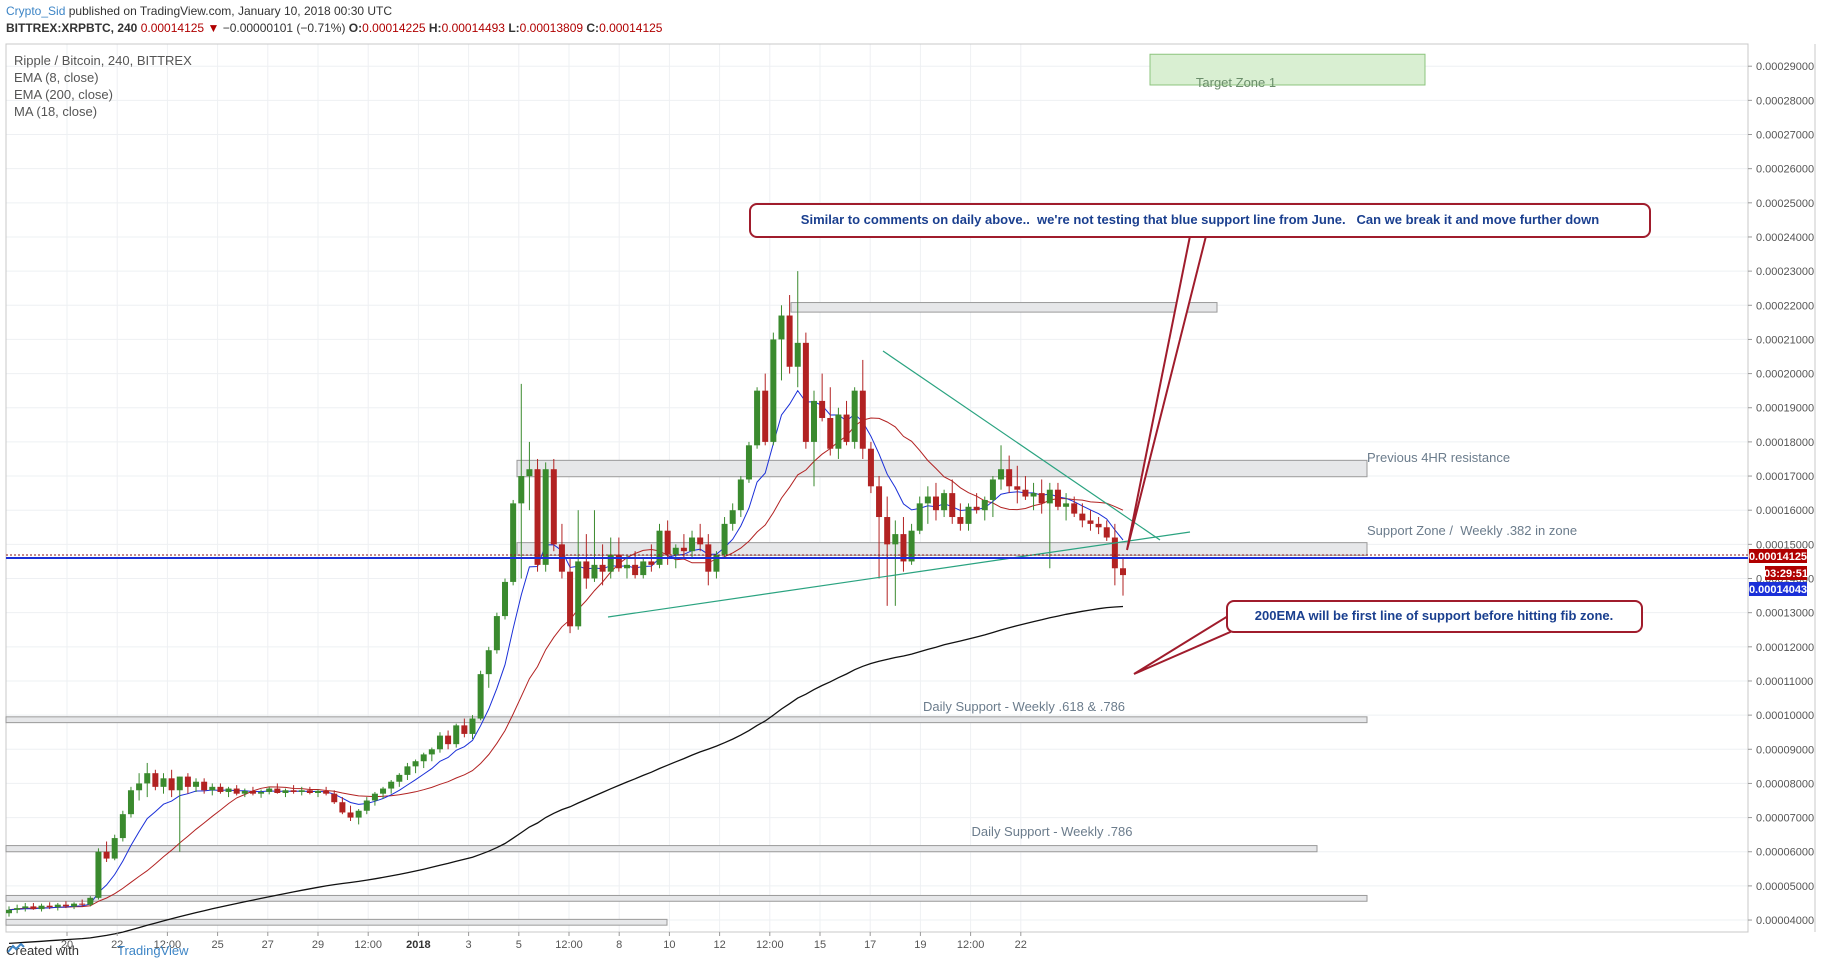 The image size is (1824, 969). Describe the element at coordinates (1785, 340) in the screenshot. I see `y-tick-label: 0.00021000` at that location.